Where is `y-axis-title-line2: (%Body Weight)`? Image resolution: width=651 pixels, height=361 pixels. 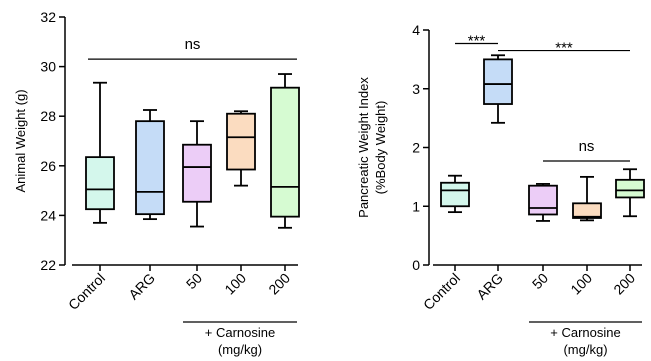
y-axis-title-line2: (%Body Weight) is located at coordinates (380, 148).